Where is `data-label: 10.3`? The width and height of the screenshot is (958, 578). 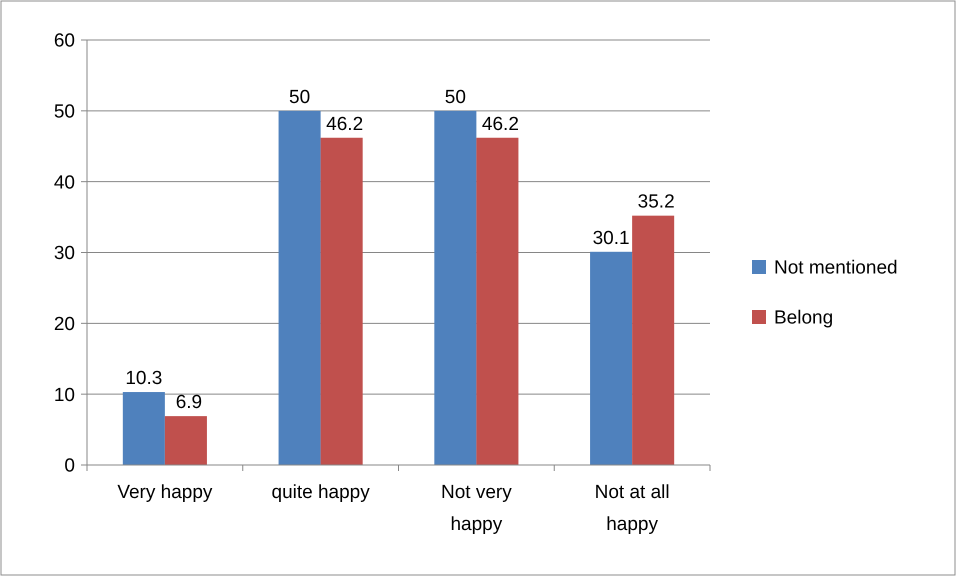
data-label: 10.3 is located at coordinates (143, 379).